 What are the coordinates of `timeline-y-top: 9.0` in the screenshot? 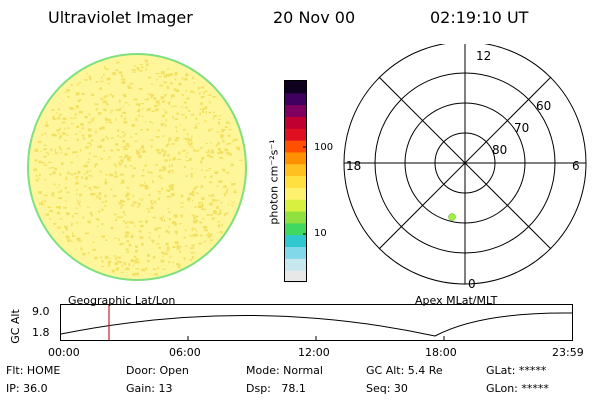 It's located at (41, 311).